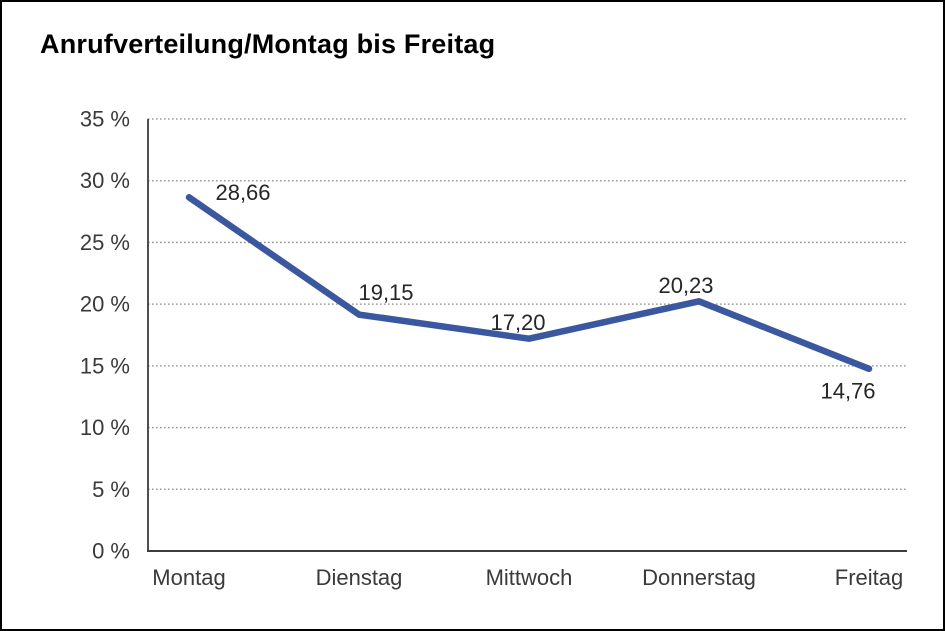 The height and width of the screenshot is (631, 945). I want to click on y-tick-label: 30 %, so click(105, 180).